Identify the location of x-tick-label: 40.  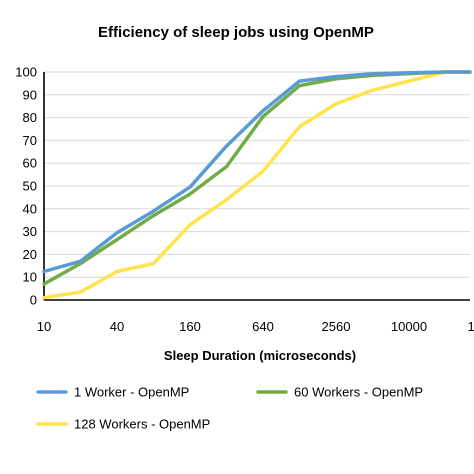
(117, 326).